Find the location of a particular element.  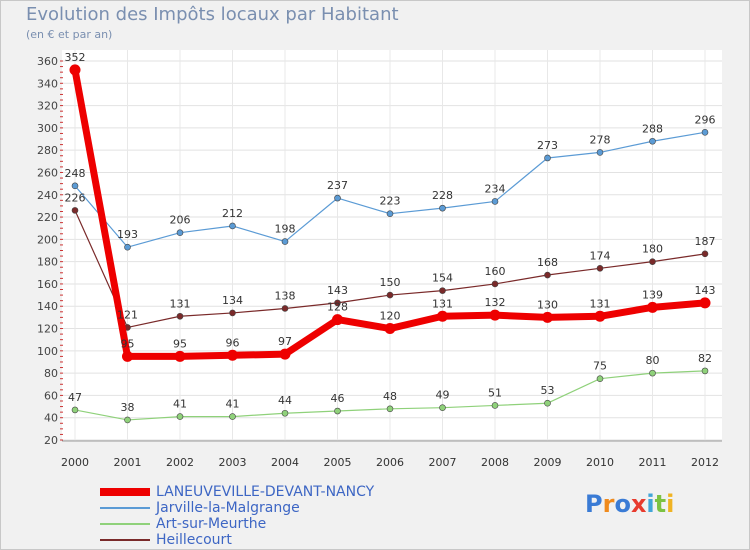

legend-label: Art-sur-Meurthe is located at coordinates (211, 524).